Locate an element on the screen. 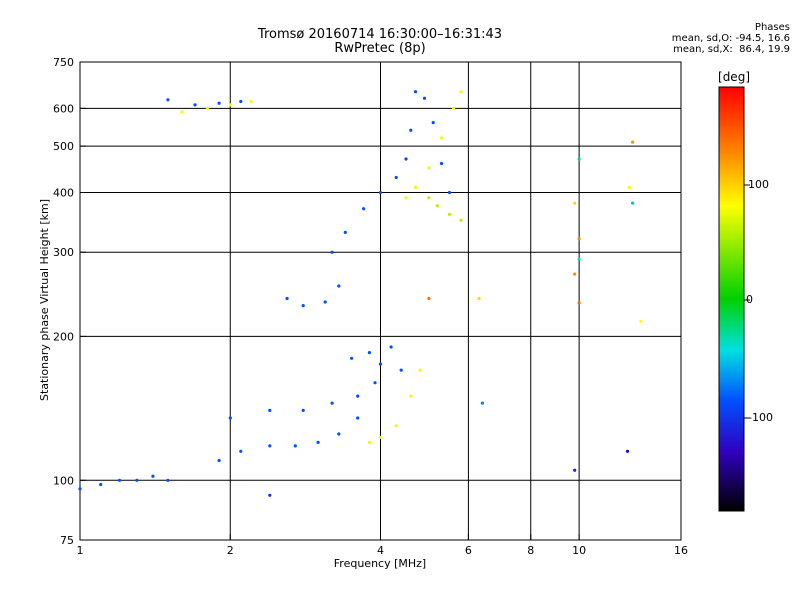 The height and width of the screenshot is (600, 800). y-tick-label: 75 is located at coordinates (67, 540).